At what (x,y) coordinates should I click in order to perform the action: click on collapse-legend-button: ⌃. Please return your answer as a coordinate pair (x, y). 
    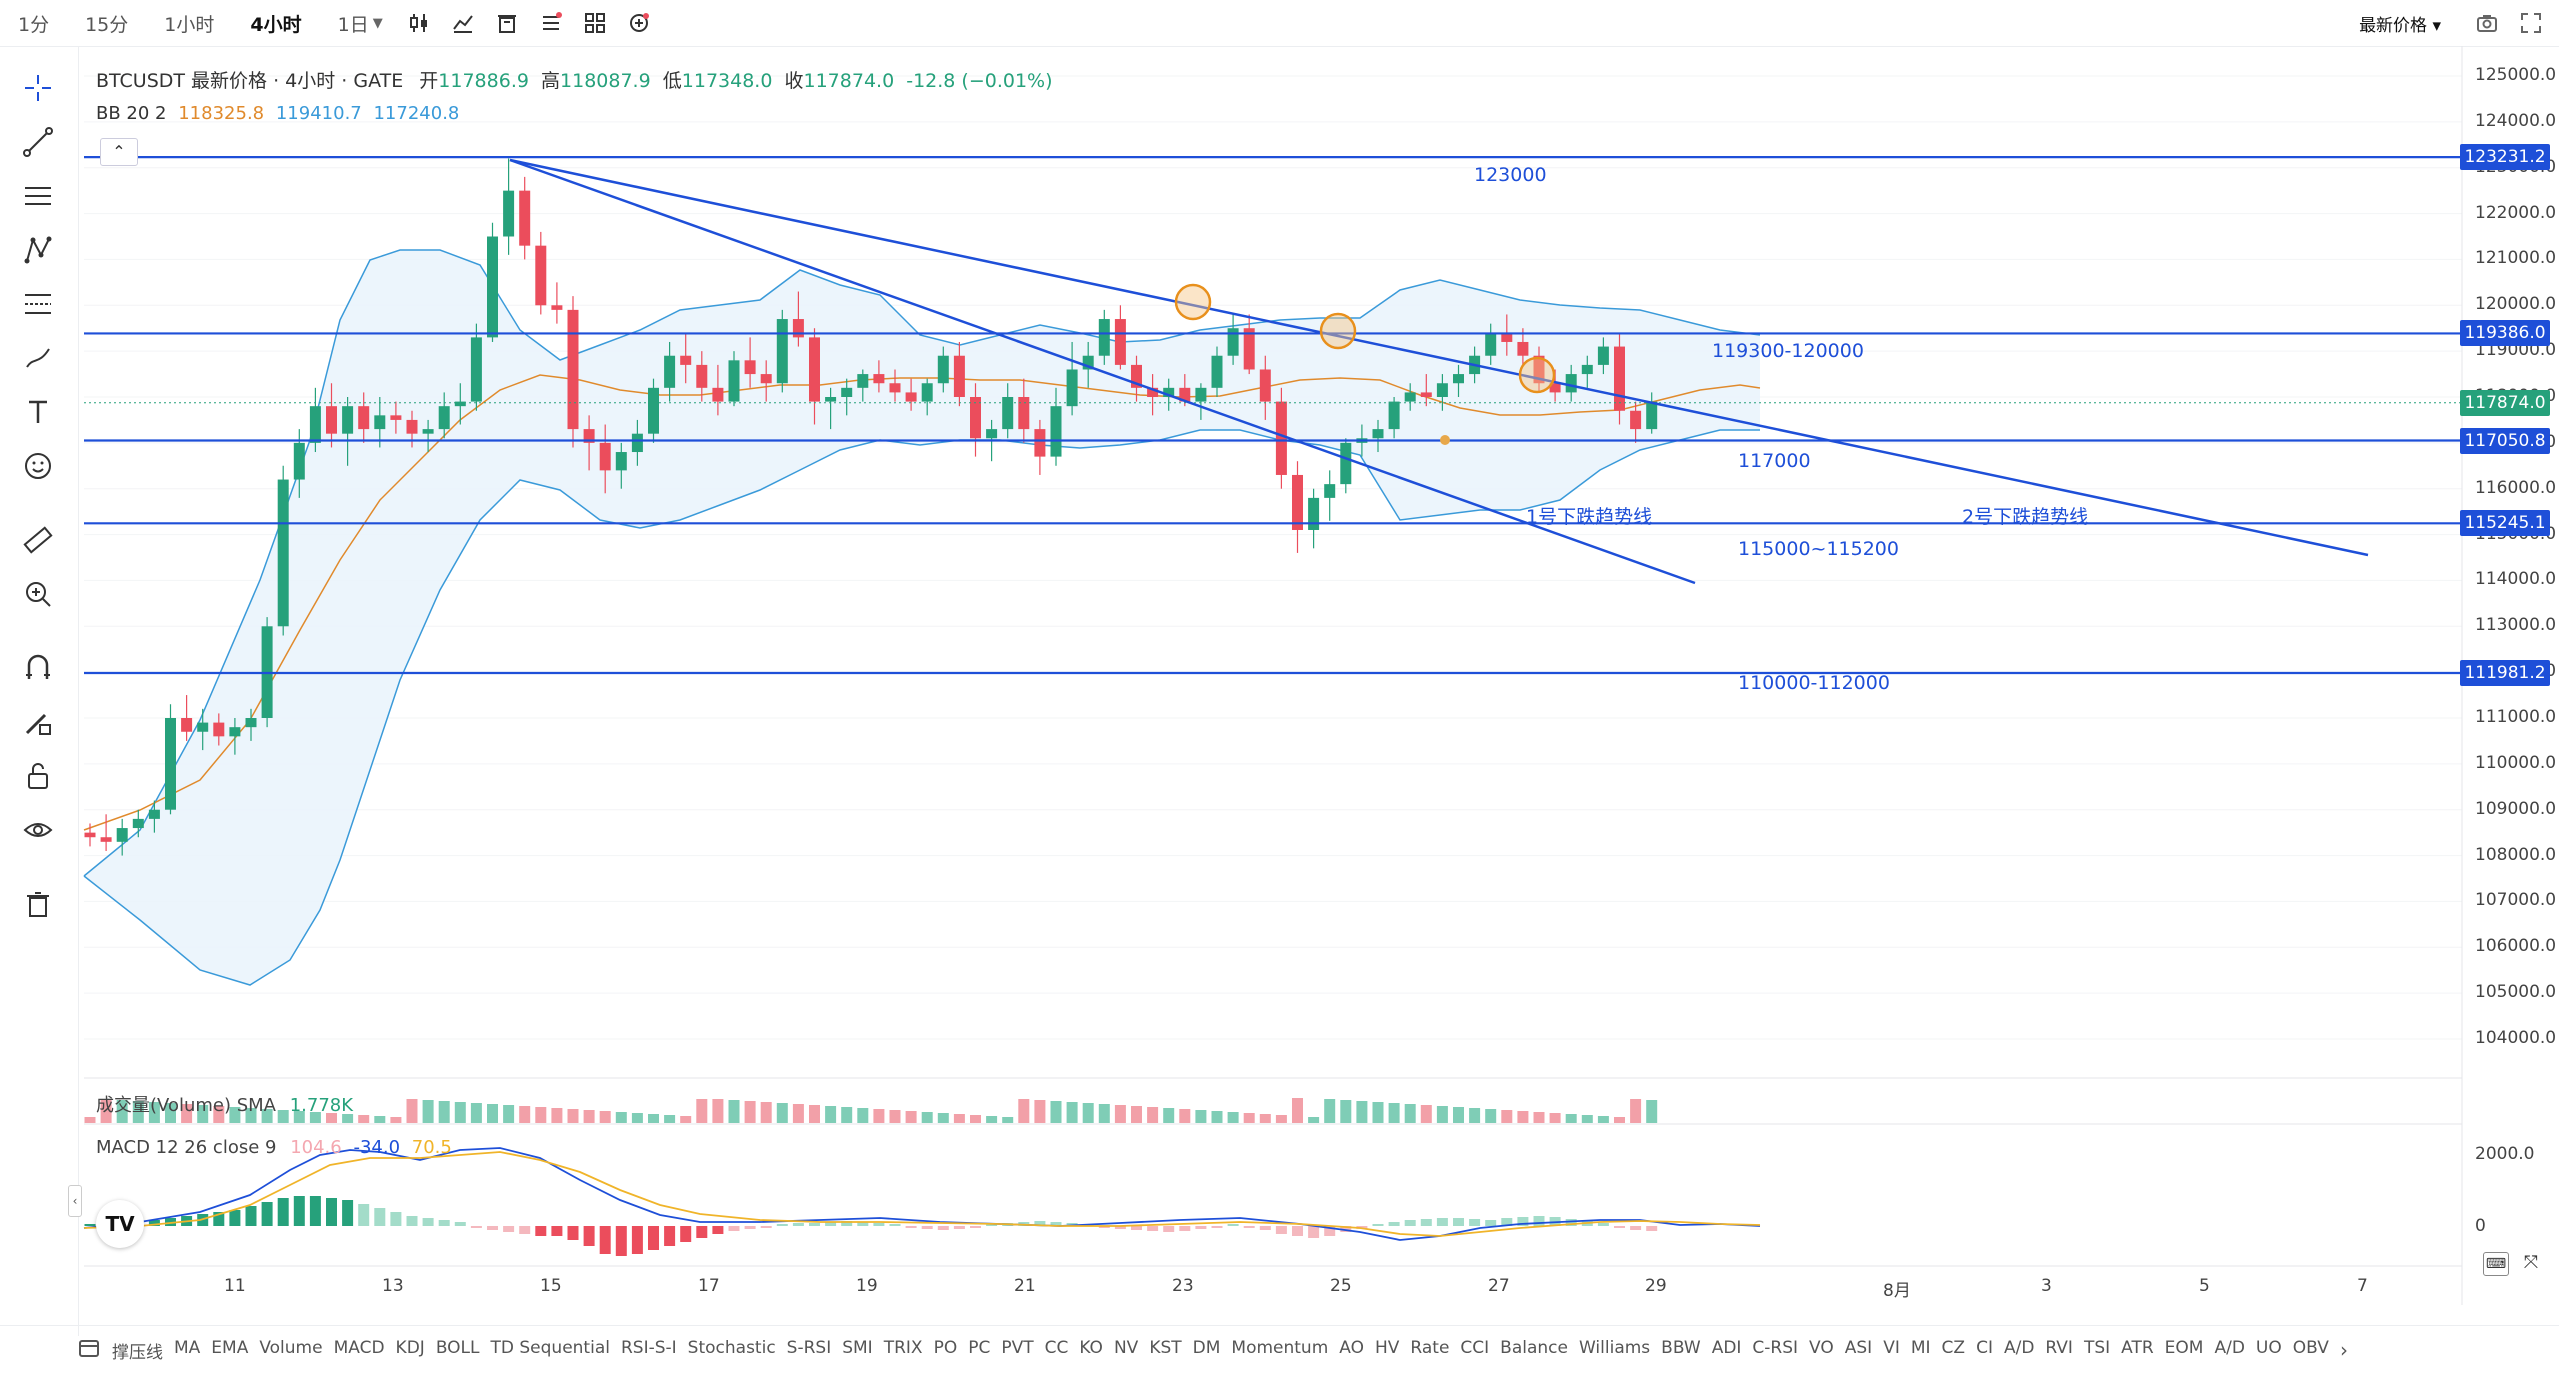
    Looking at the image, I should click on (119, 152).